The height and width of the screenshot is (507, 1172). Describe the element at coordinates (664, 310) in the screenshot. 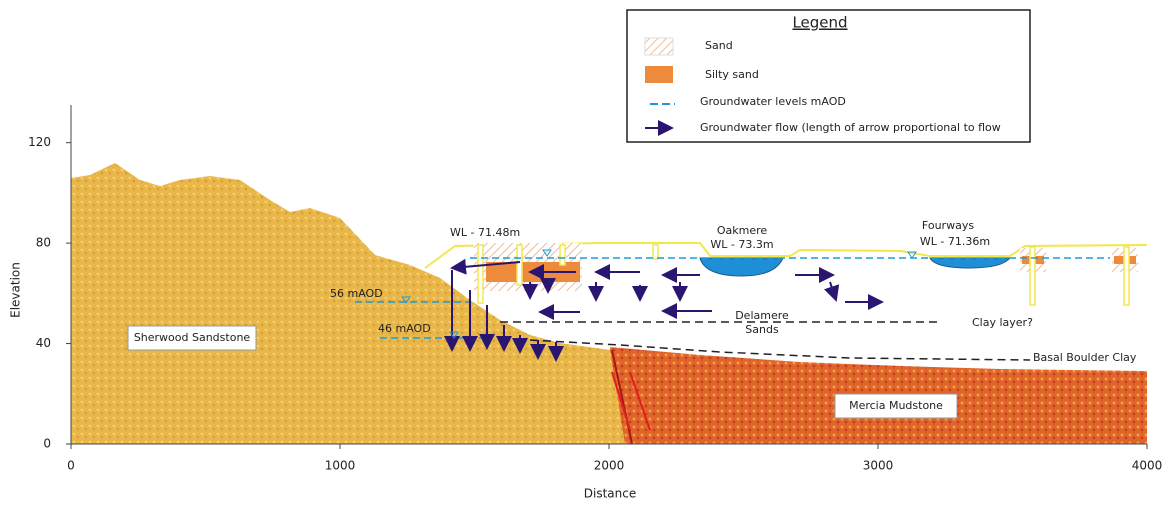

I see `flow-arrows` at that location.